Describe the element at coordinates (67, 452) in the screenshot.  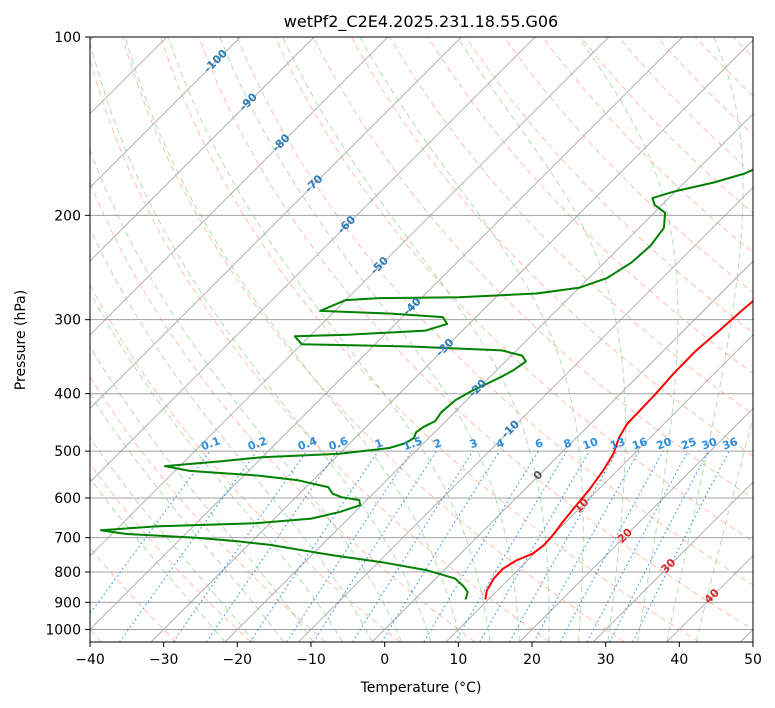
I see `y-tick-label: 500` at that location.